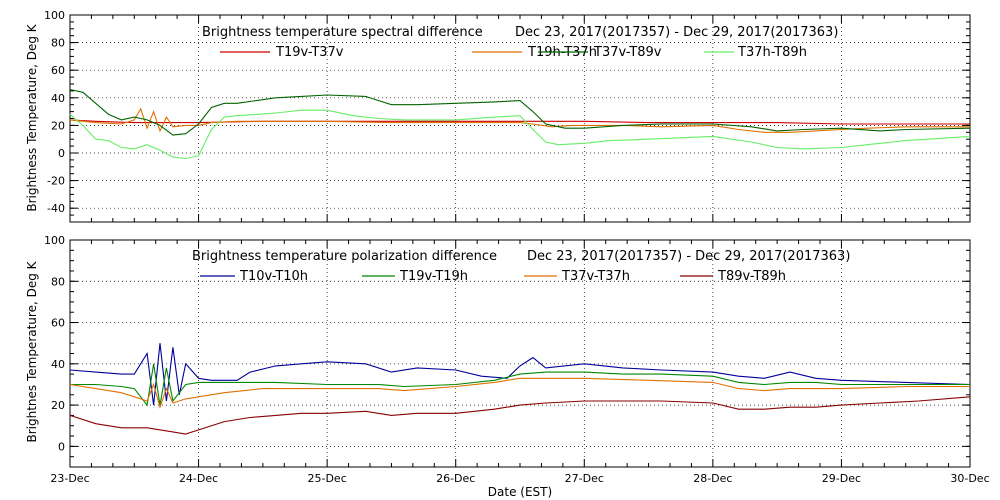 The image size is (1000, 500). I want to click on bottom-chart-ylabel: Brightnes Temperature, Deg K, so click(32, 351).